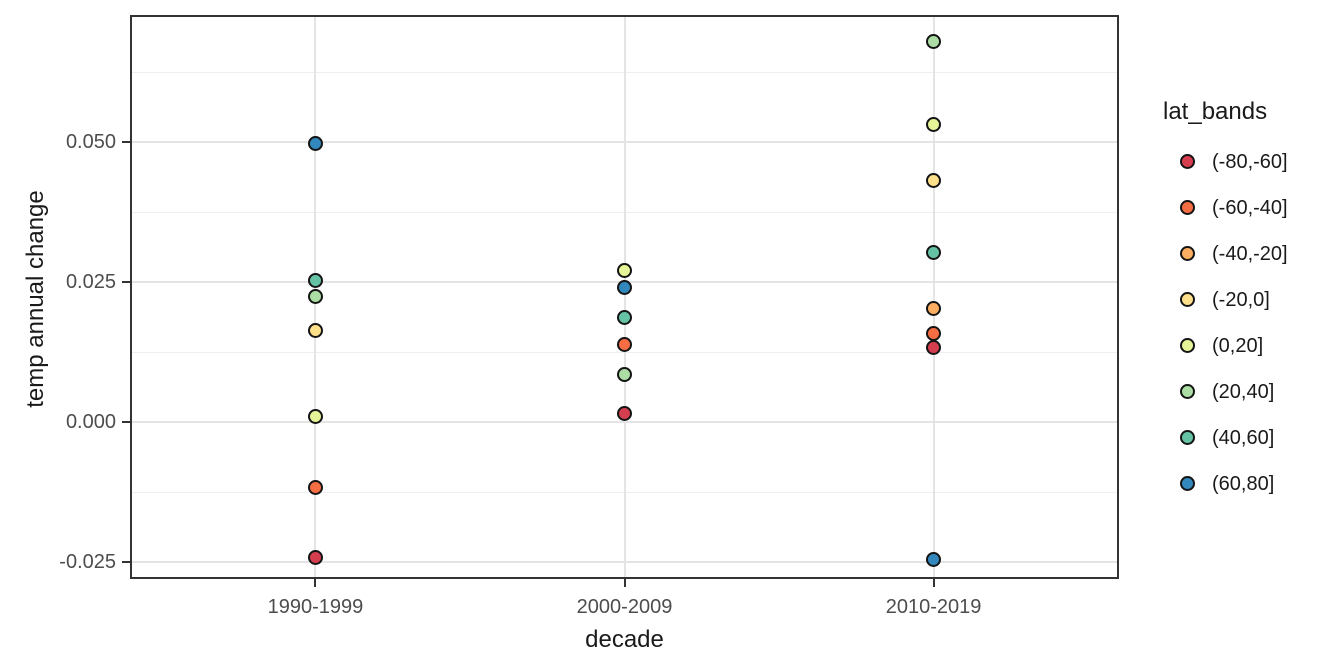  I want to click on legend-item: (20,40], so click(1245, 391).